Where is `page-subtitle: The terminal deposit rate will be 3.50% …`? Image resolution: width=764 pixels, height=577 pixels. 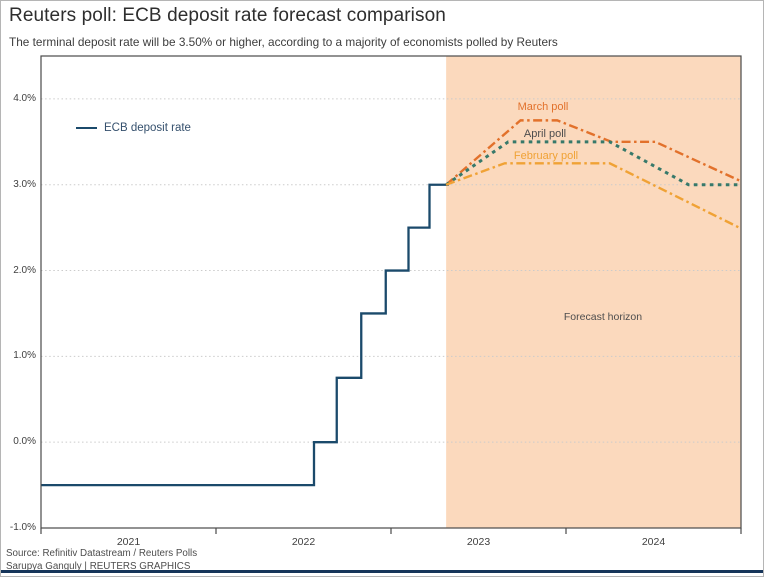 page-subtitle: The terminal deposit rate will be 3.50% … is located at coordinates (283, 42).